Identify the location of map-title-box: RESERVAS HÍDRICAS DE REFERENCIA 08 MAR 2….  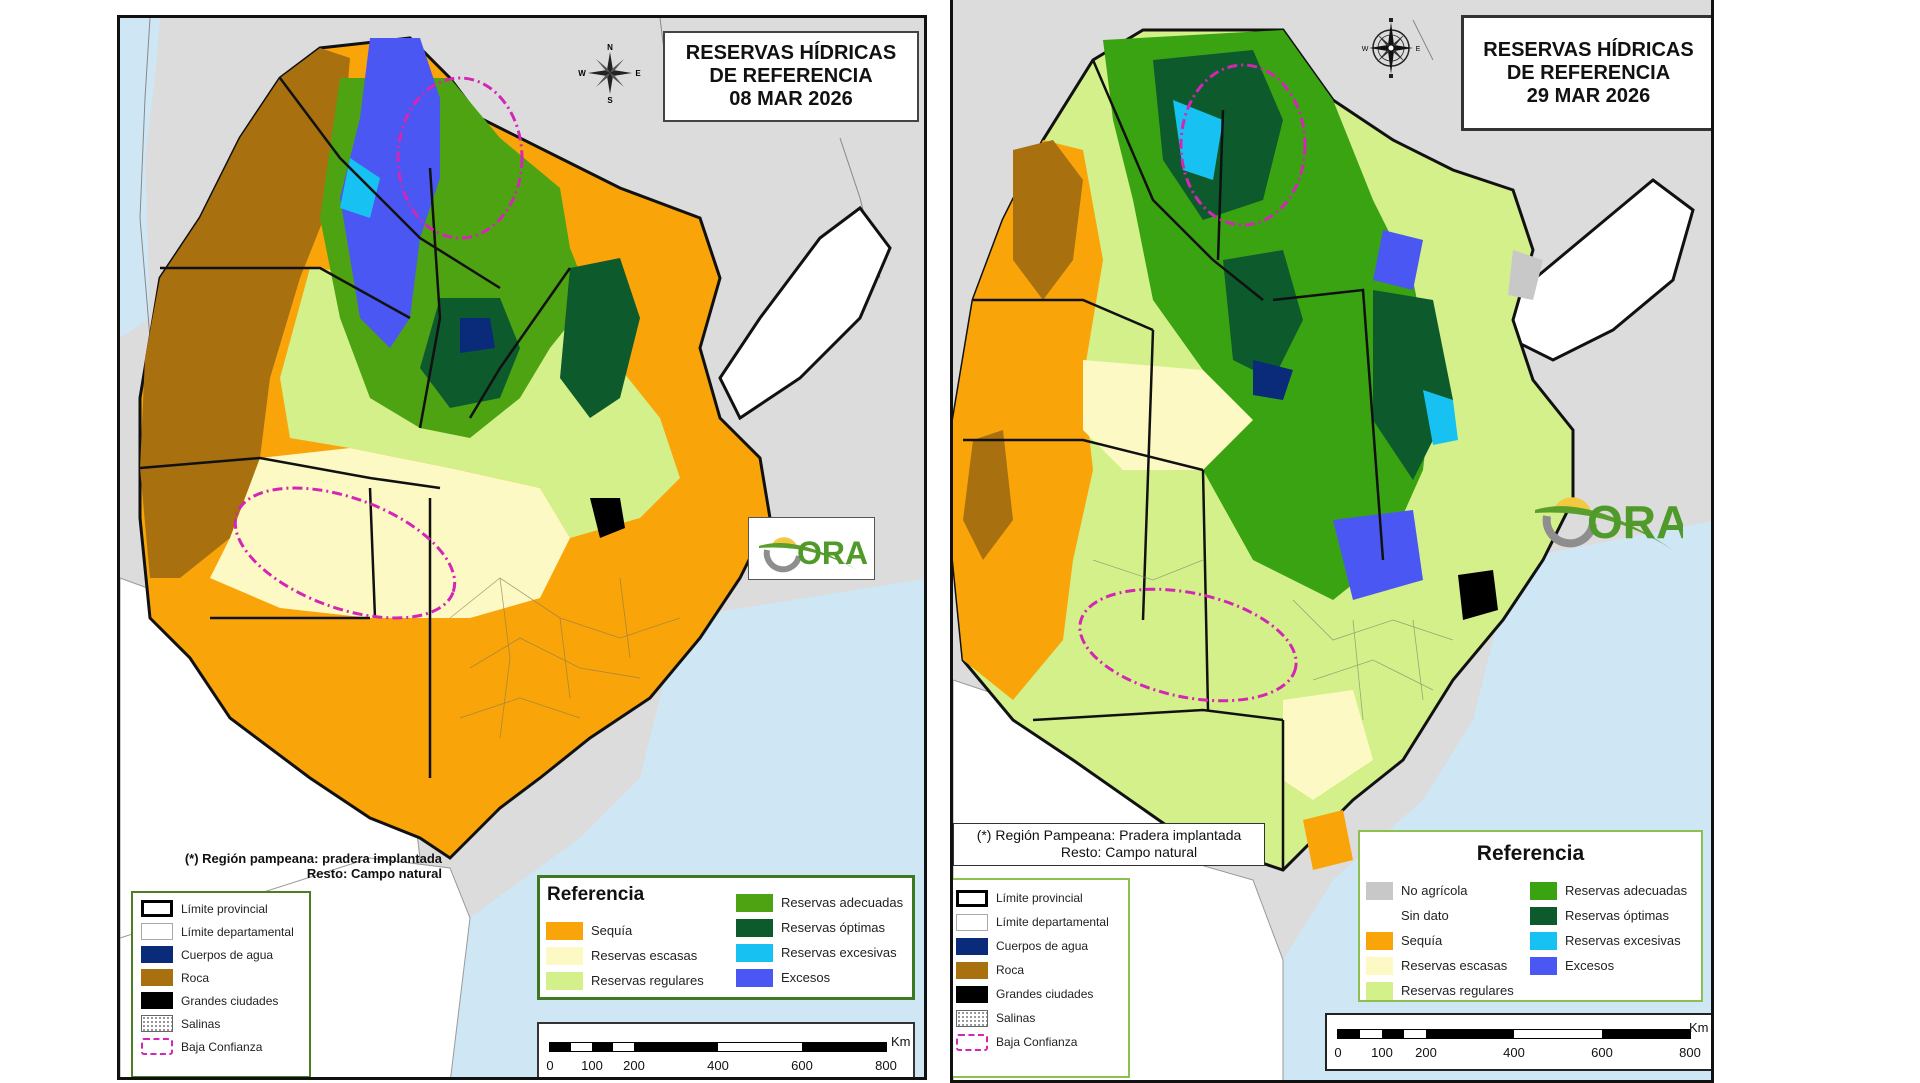
(791, 76).